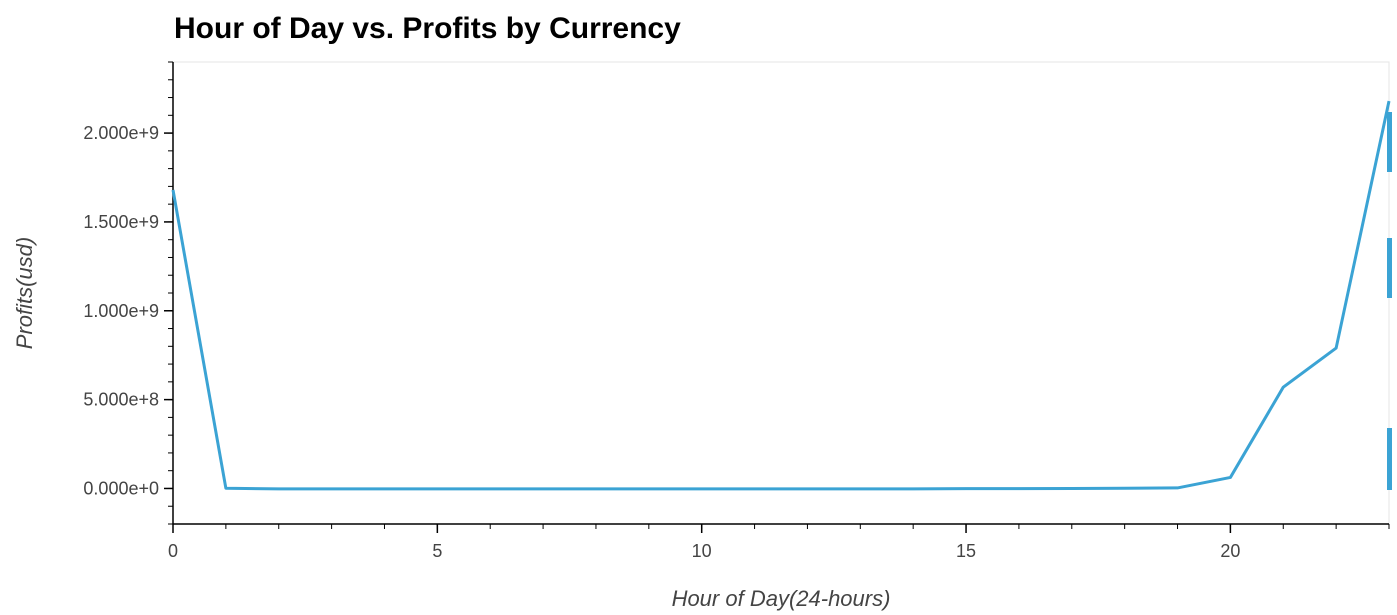 This screenshot has width=1397, height=615. What do you see at coordinates (427, 28) in the screenshot?
I see `chart-title: Hour of Day vs. Profits by Currency` at bounding box center [427, 28].